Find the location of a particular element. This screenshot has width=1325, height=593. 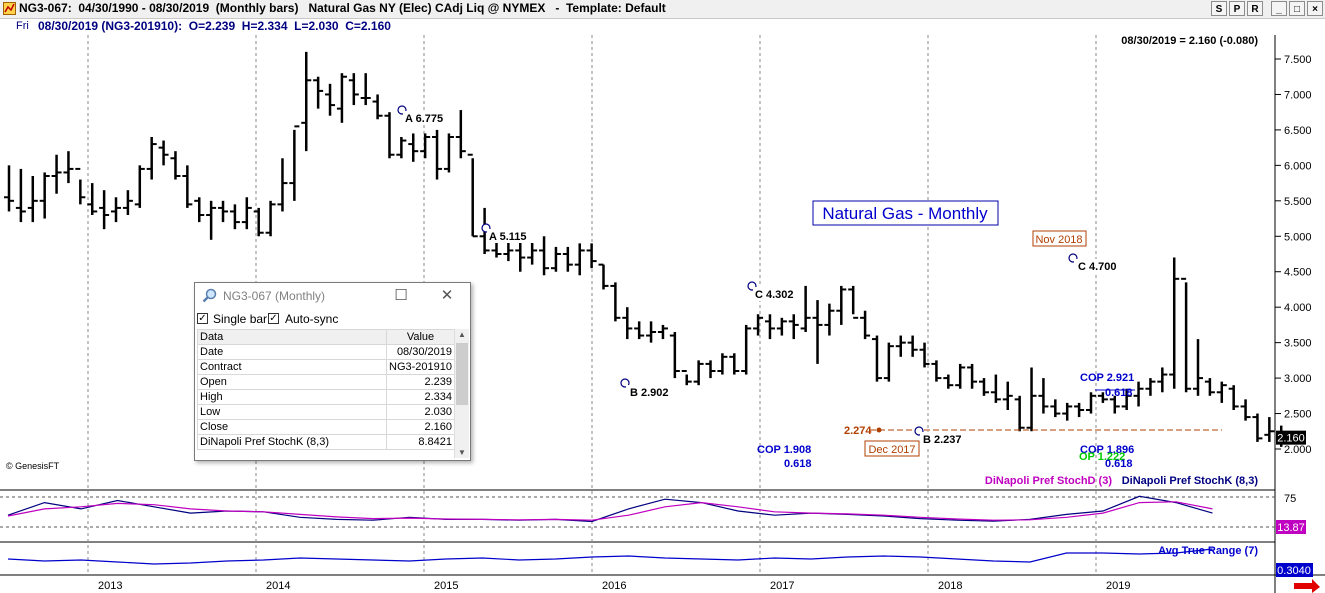

app-icon is located at coordinates (9, 8).